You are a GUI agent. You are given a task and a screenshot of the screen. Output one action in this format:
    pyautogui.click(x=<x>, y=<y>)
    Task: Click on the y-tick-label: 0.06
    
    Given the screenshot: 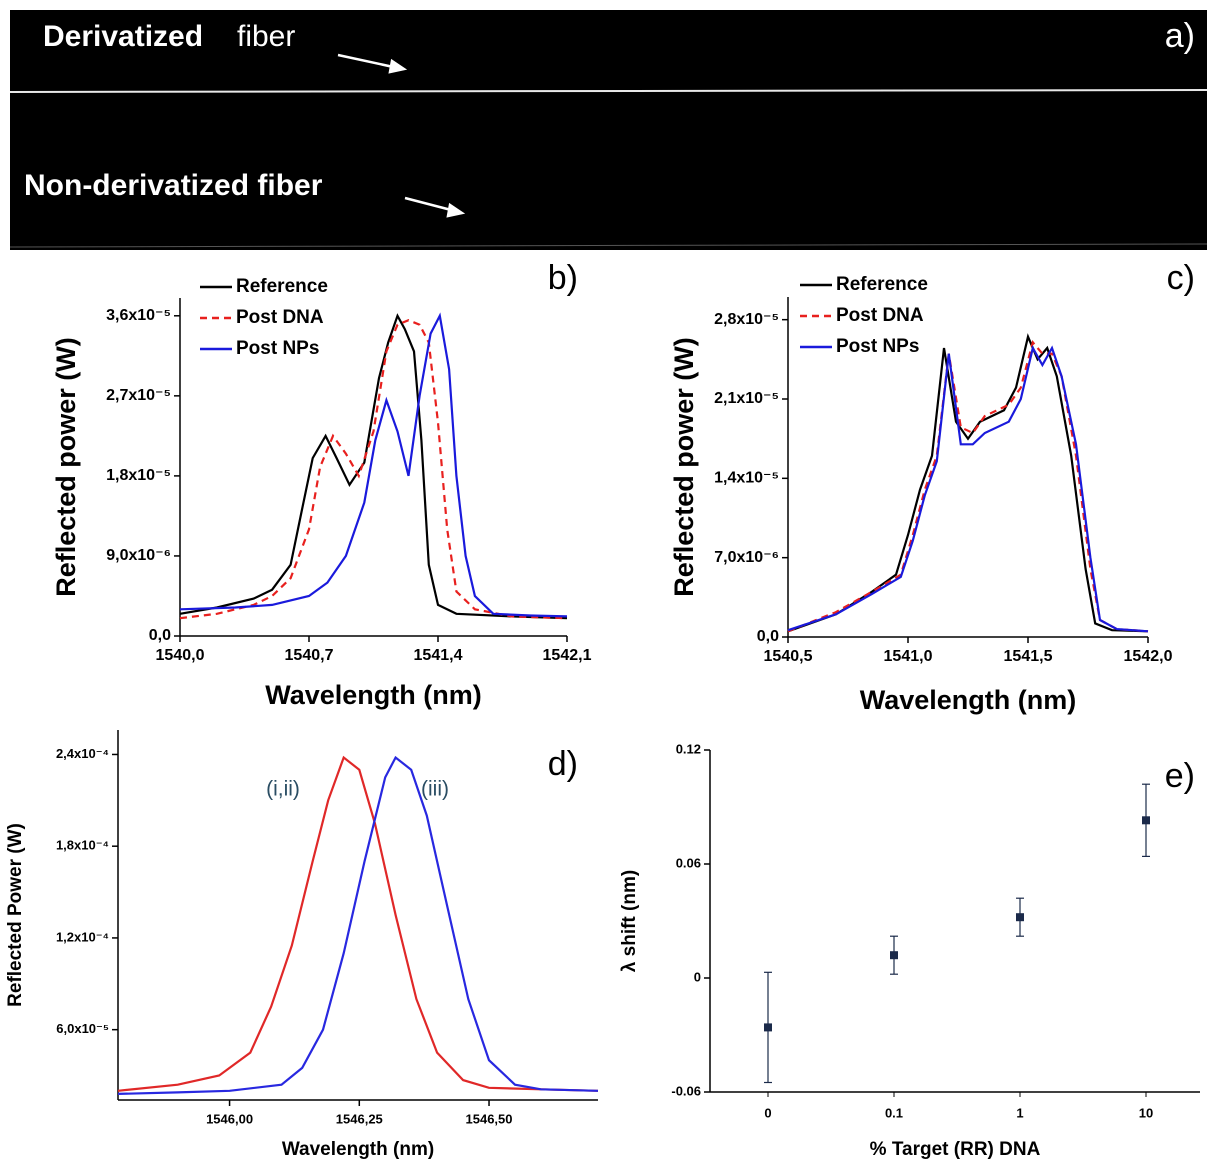 What is the action you would take?
    pyautogui.click(x=688, y=862)
    